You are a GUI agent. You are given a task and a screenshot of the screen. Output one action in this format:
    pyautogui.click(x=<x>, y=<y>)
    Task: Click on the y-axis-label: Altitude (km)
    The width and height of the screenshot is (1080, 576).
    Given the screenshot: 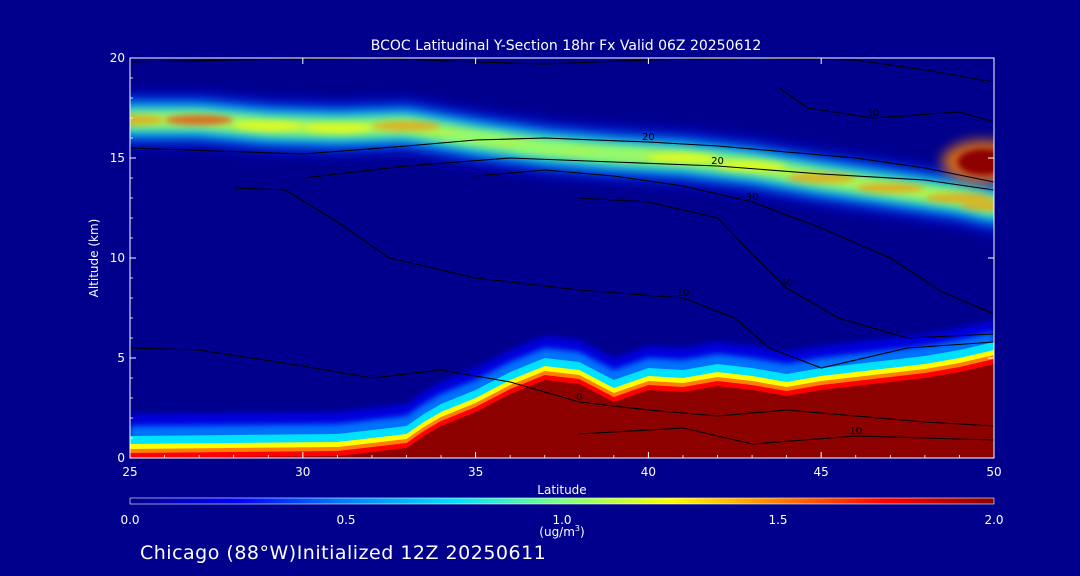 What is the action you would take?
    pyautogui.click(x=94, y=258)
    